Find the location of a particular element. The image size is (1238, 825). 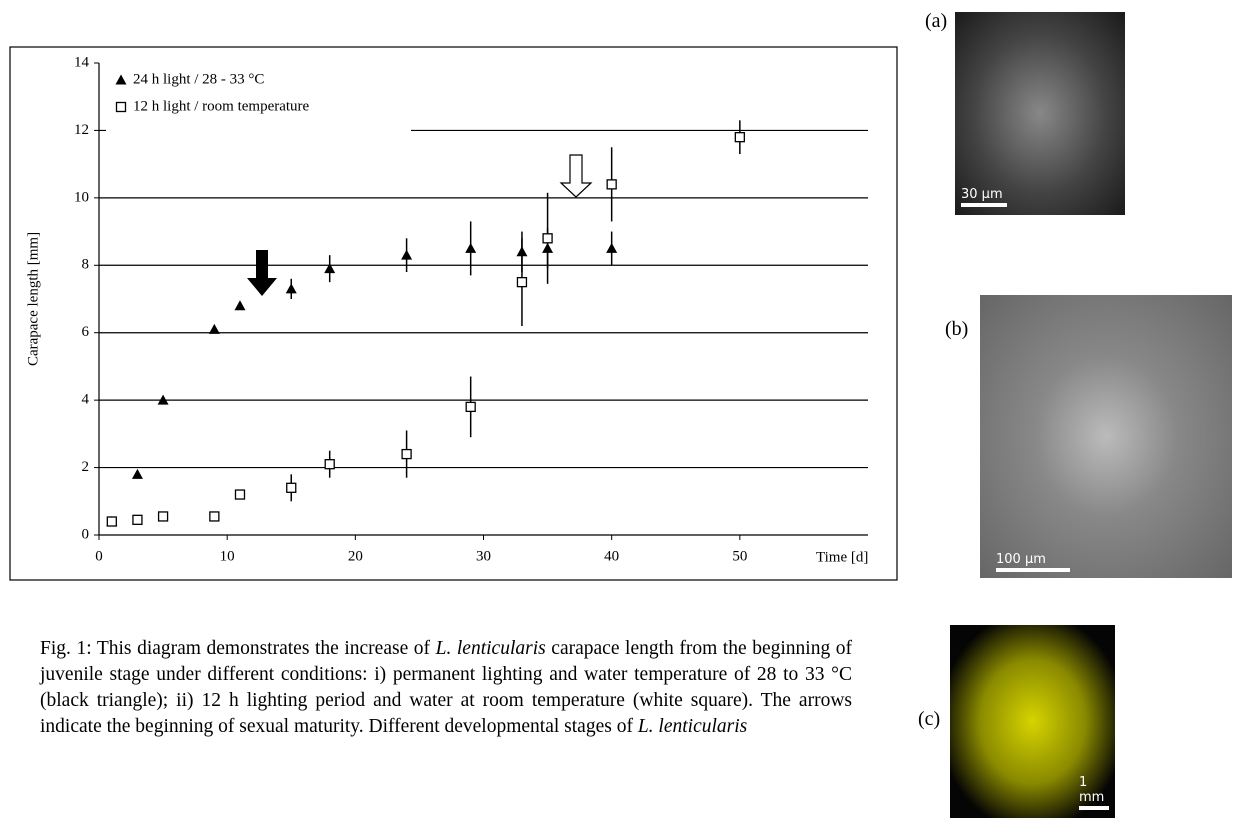

y-tick-label: 10 is located at coordinates (81, 197).